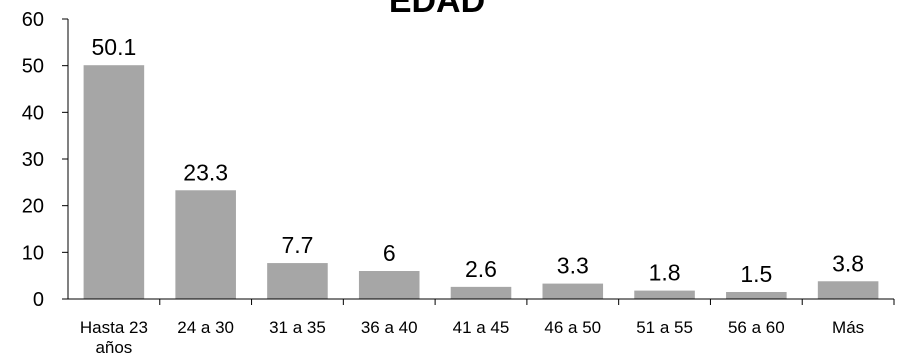 The image size is (898, 360). Describe the element at coordinates (205, 172) in the screenshot. I see `data-label: 23.3` at that location.